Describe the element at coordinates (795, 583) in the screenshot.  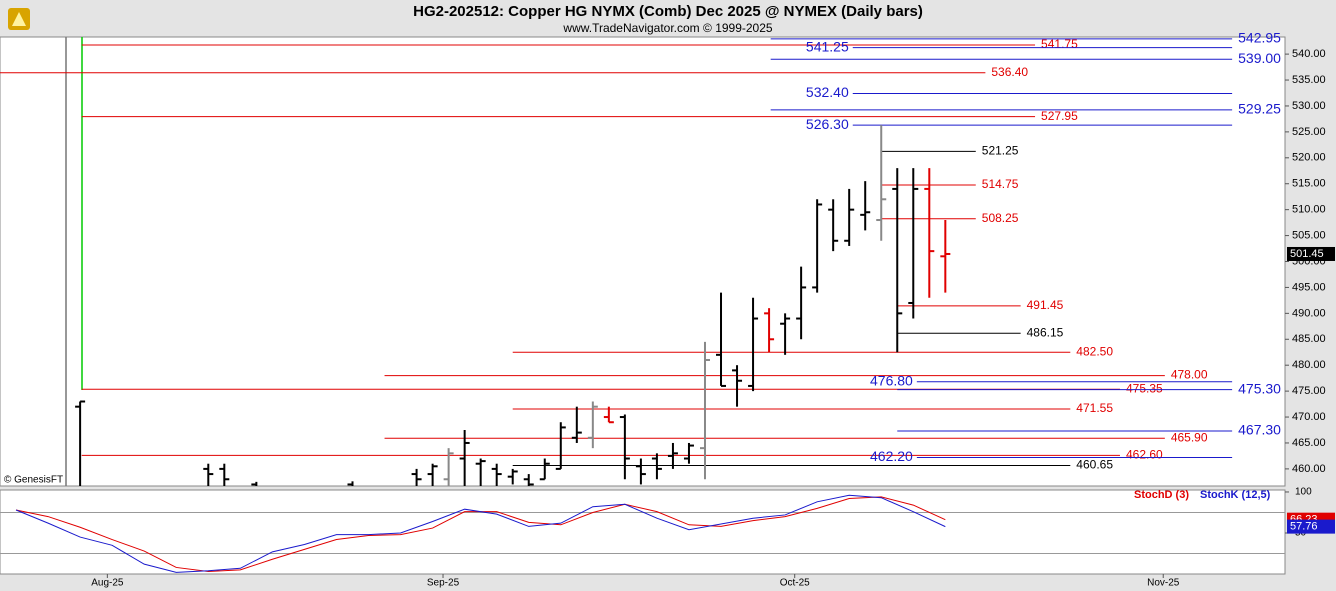
I see `x-tick-label: Oct-25` at that location.